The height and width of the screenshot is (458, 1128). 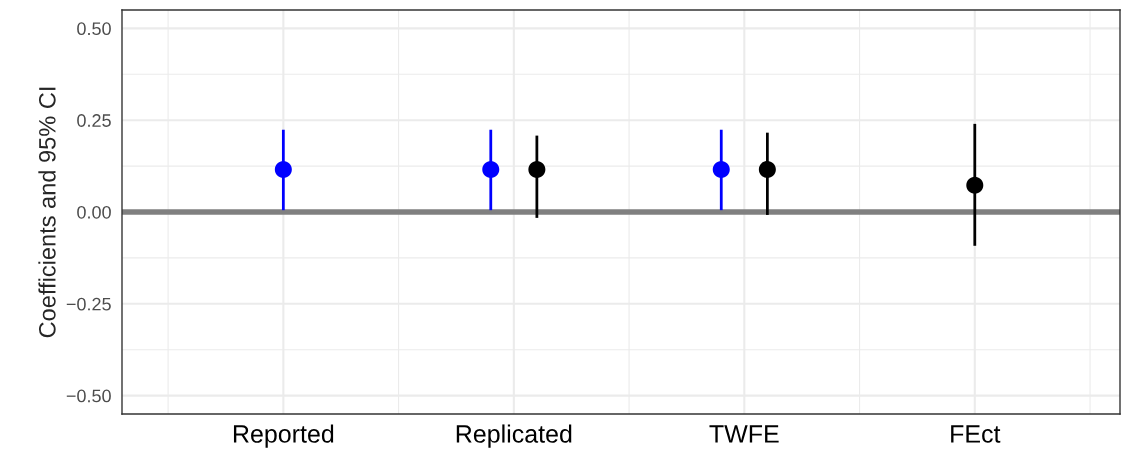 I want to click on x-tick-label: FEct, so click(x=976, y=434).